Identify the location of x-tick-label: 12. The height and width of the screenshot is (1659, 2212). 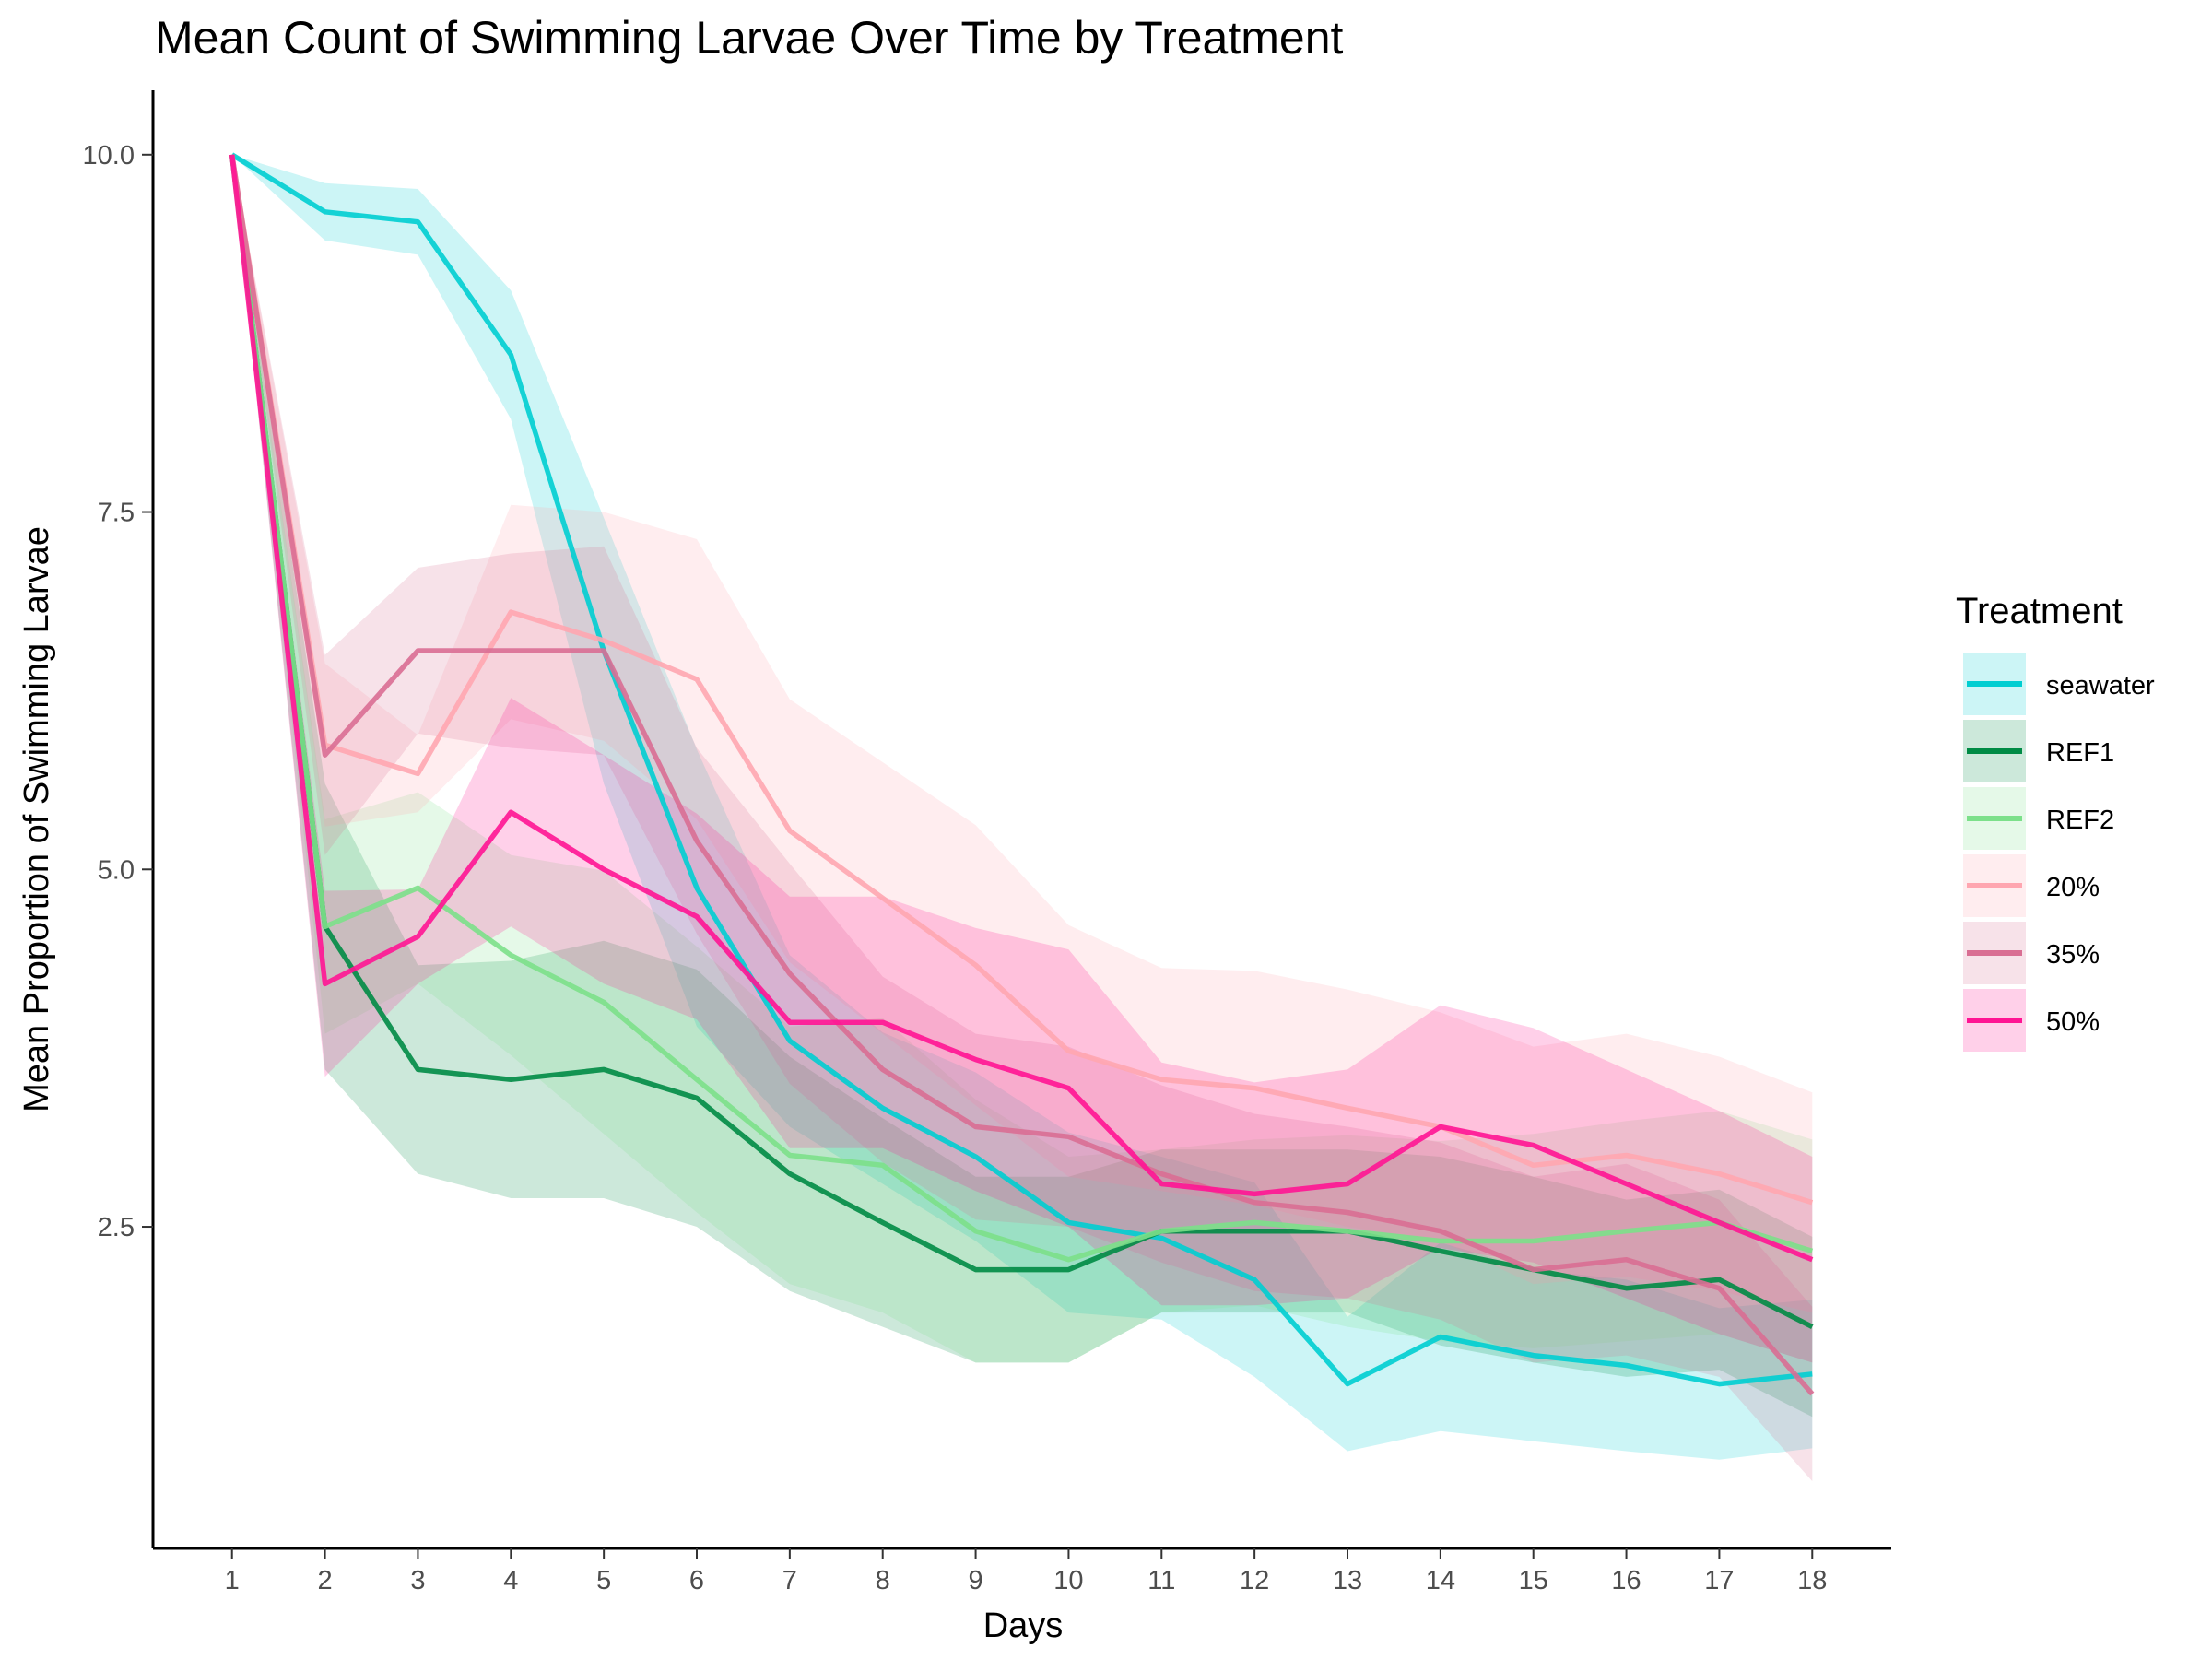
(1254, 1580).